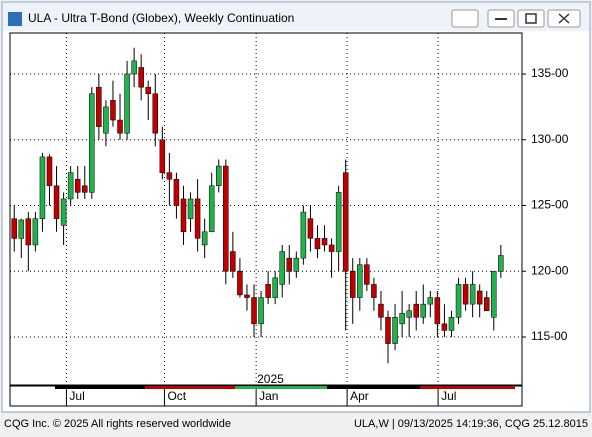 Image resolution: width=592 pixels, height=437 pixels. Describe the element at coordinates (550, 73) in the screenshot. I see `y-tick-label: 135-00` at that location.